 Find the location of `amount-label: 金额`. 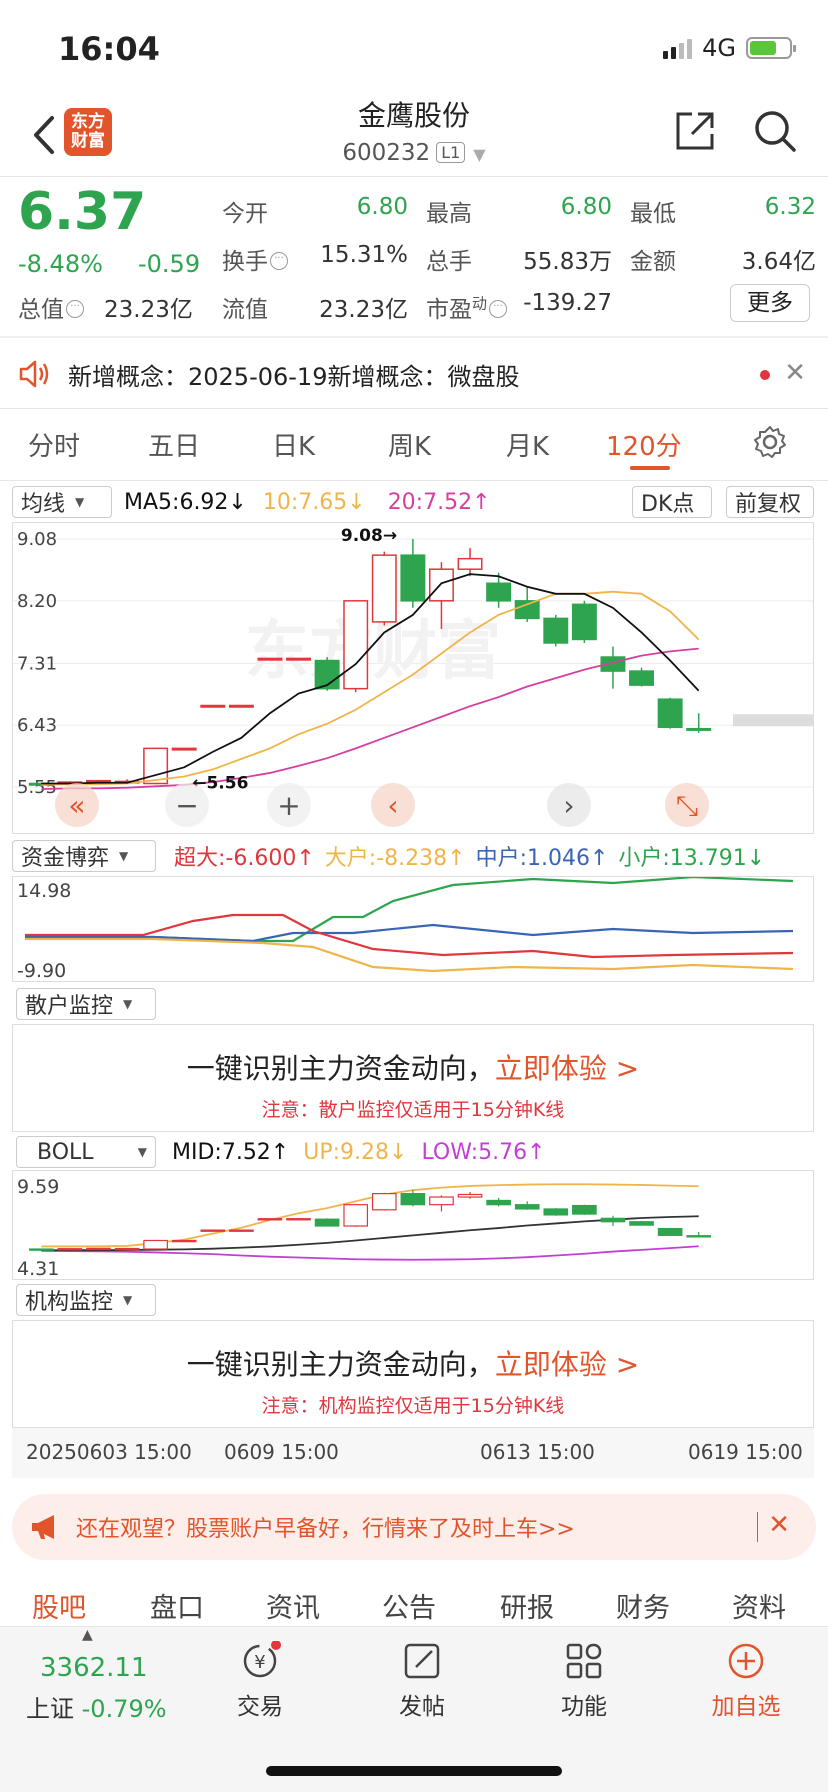

amount-label: 金额 is located at coordinates (653, 262).